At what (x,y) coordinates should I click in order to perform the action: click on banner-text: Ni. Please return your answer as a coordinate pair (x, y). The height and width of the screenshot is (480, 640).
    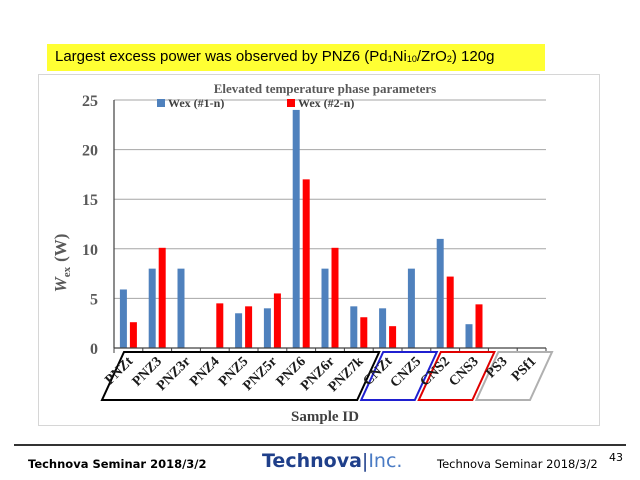
    Looking at the image, I should click on (399, 56).